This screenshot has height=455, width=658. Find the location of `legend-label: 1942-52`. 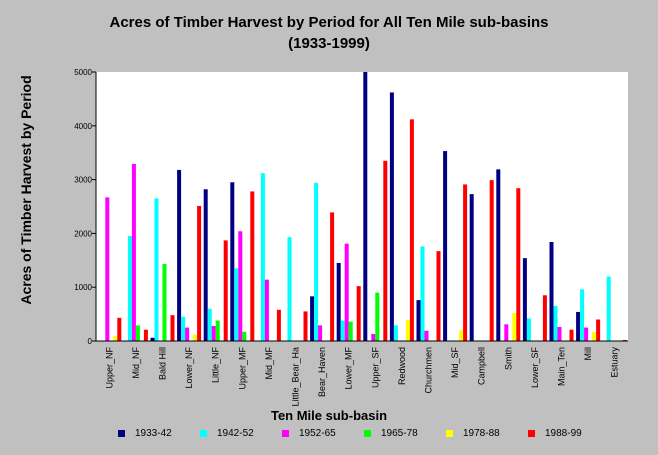

legend-label: 1942-52 is located at coordinates (235, 433).